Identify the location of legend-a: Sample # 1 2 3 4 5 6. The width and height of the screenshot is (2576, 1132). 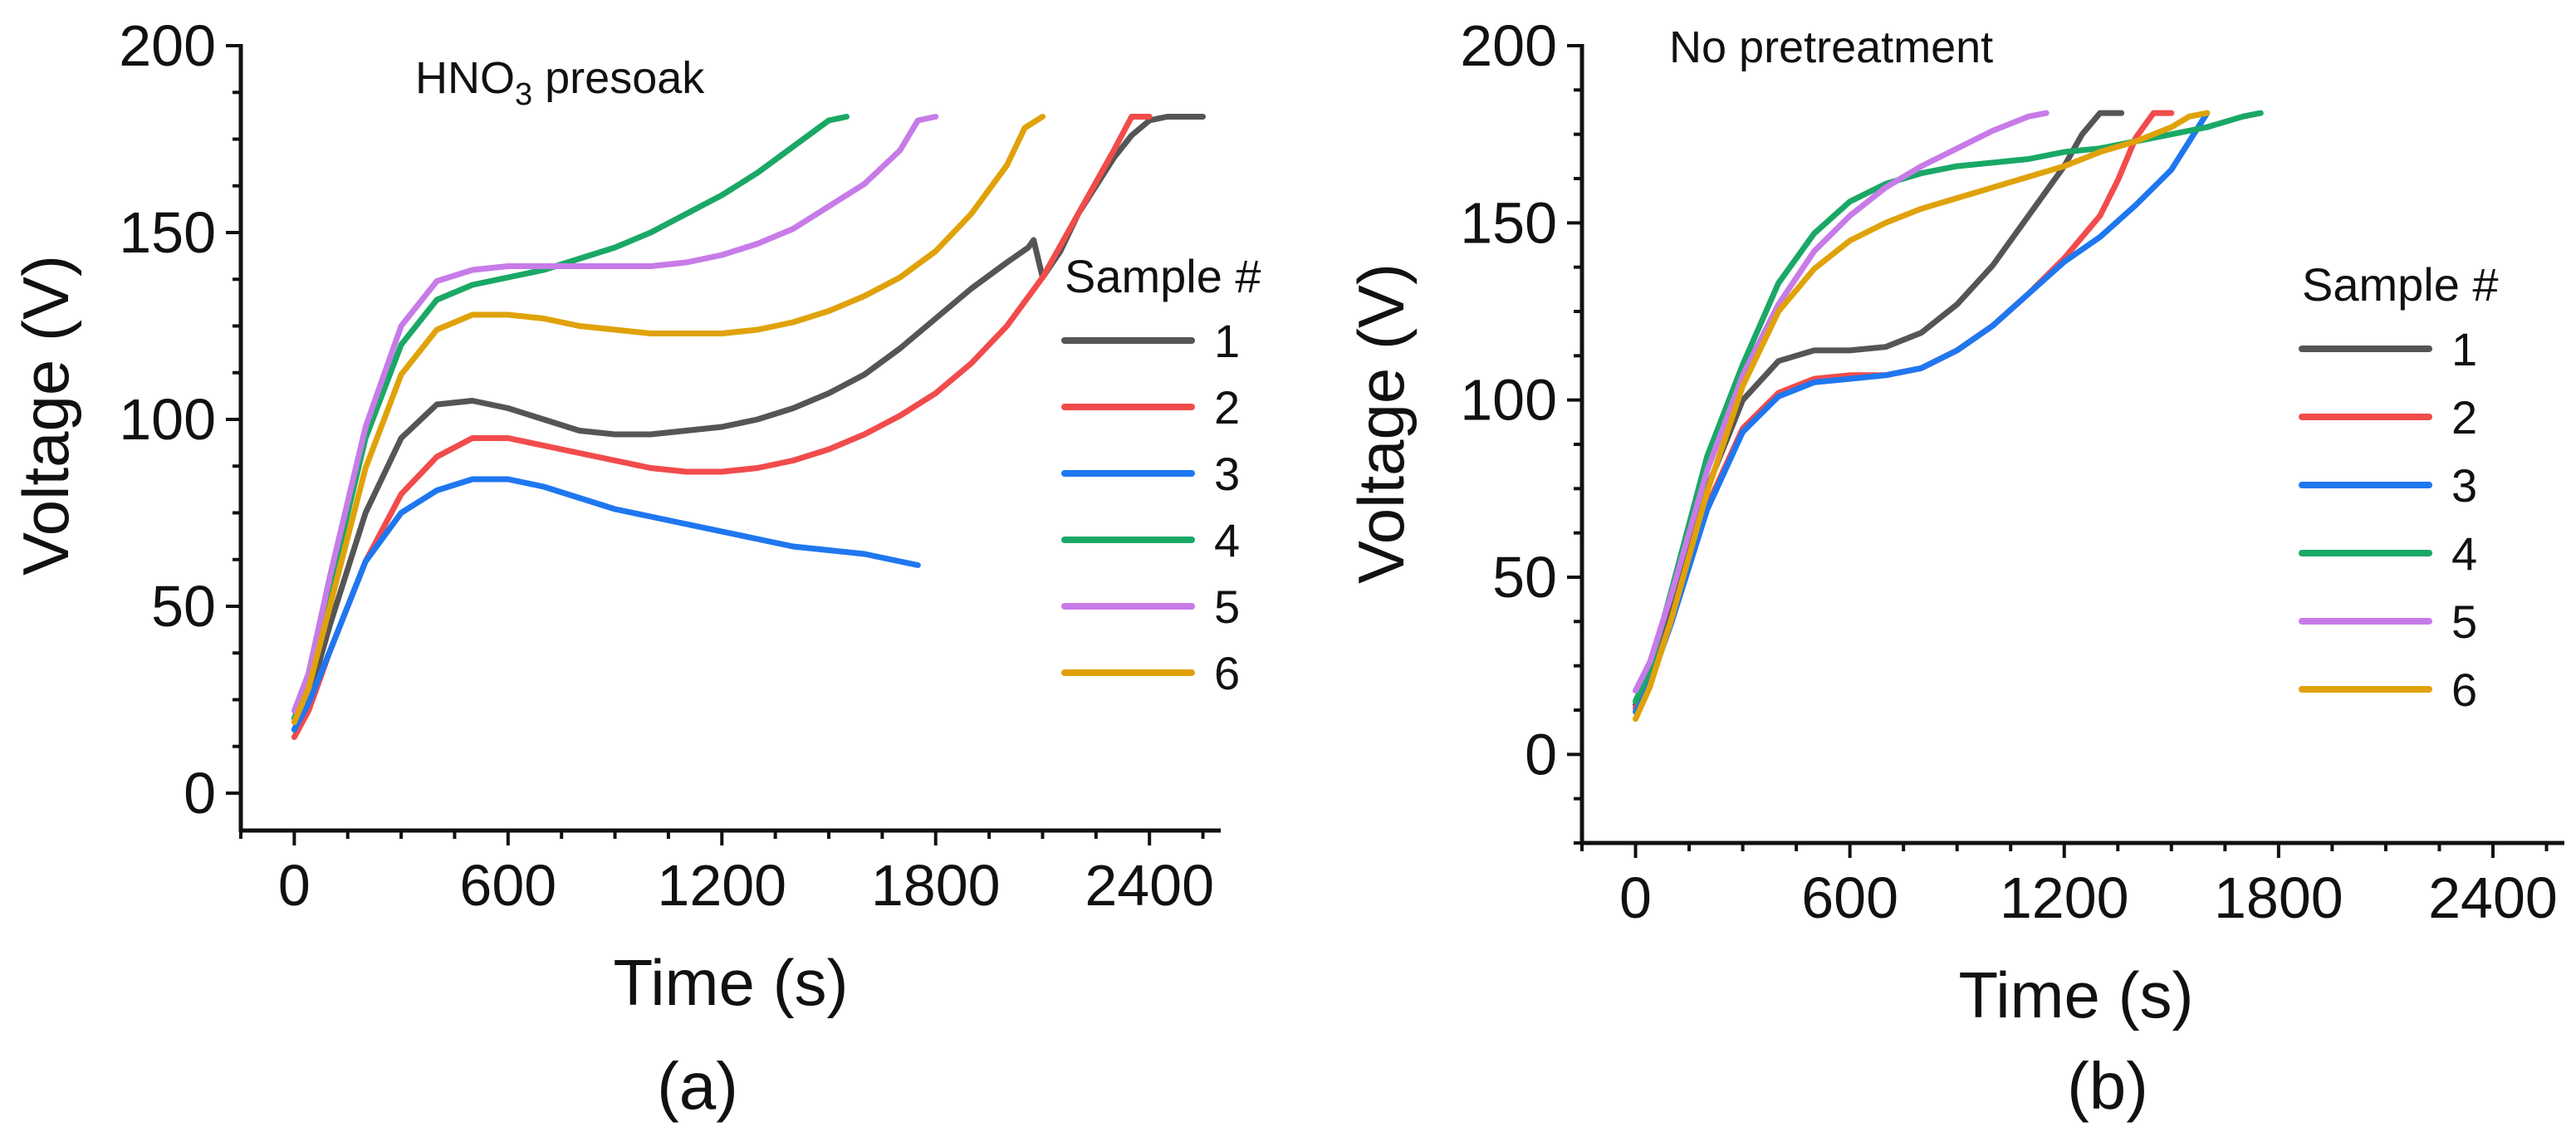
(1161, 474).